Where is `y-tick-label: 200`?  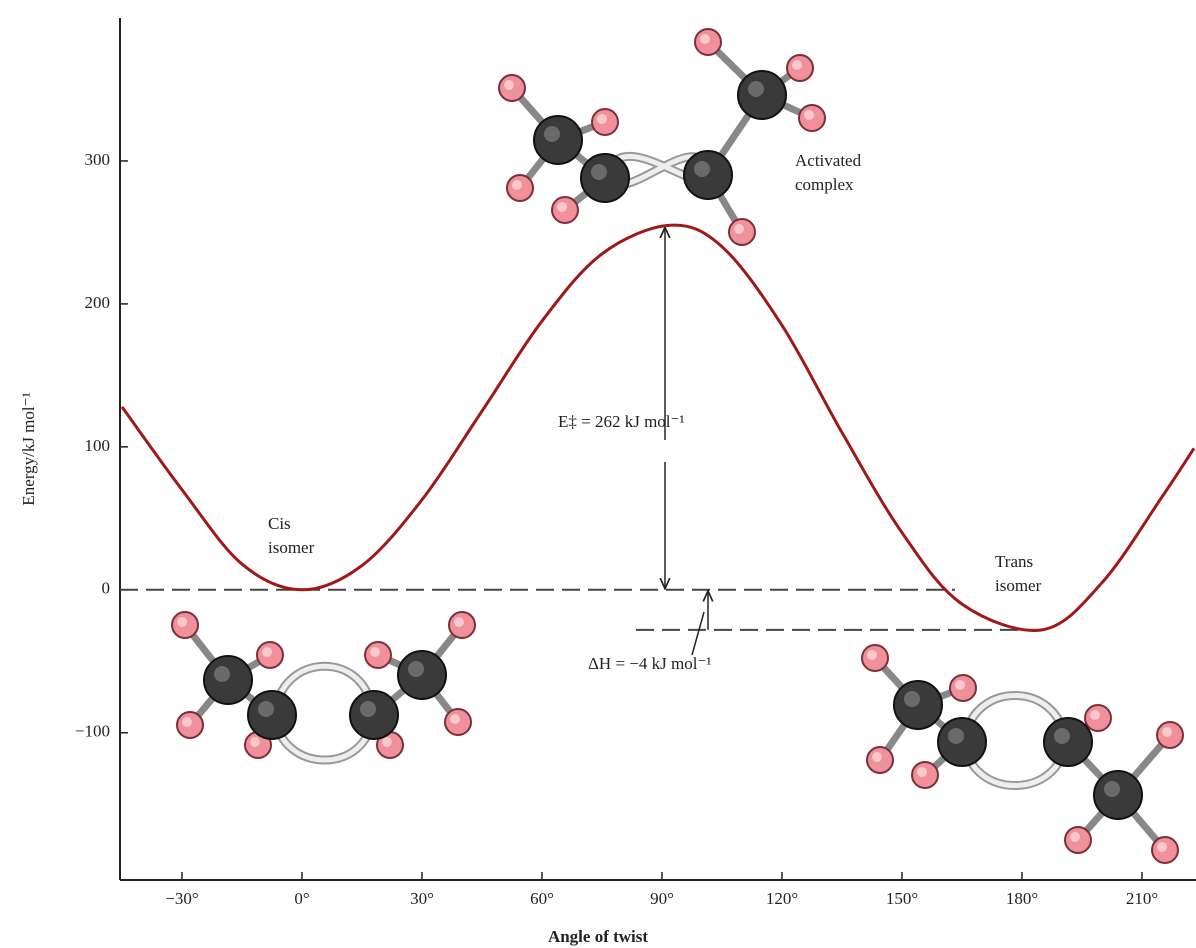 y-tick-label: 200 is located at coordinates (98, 302).